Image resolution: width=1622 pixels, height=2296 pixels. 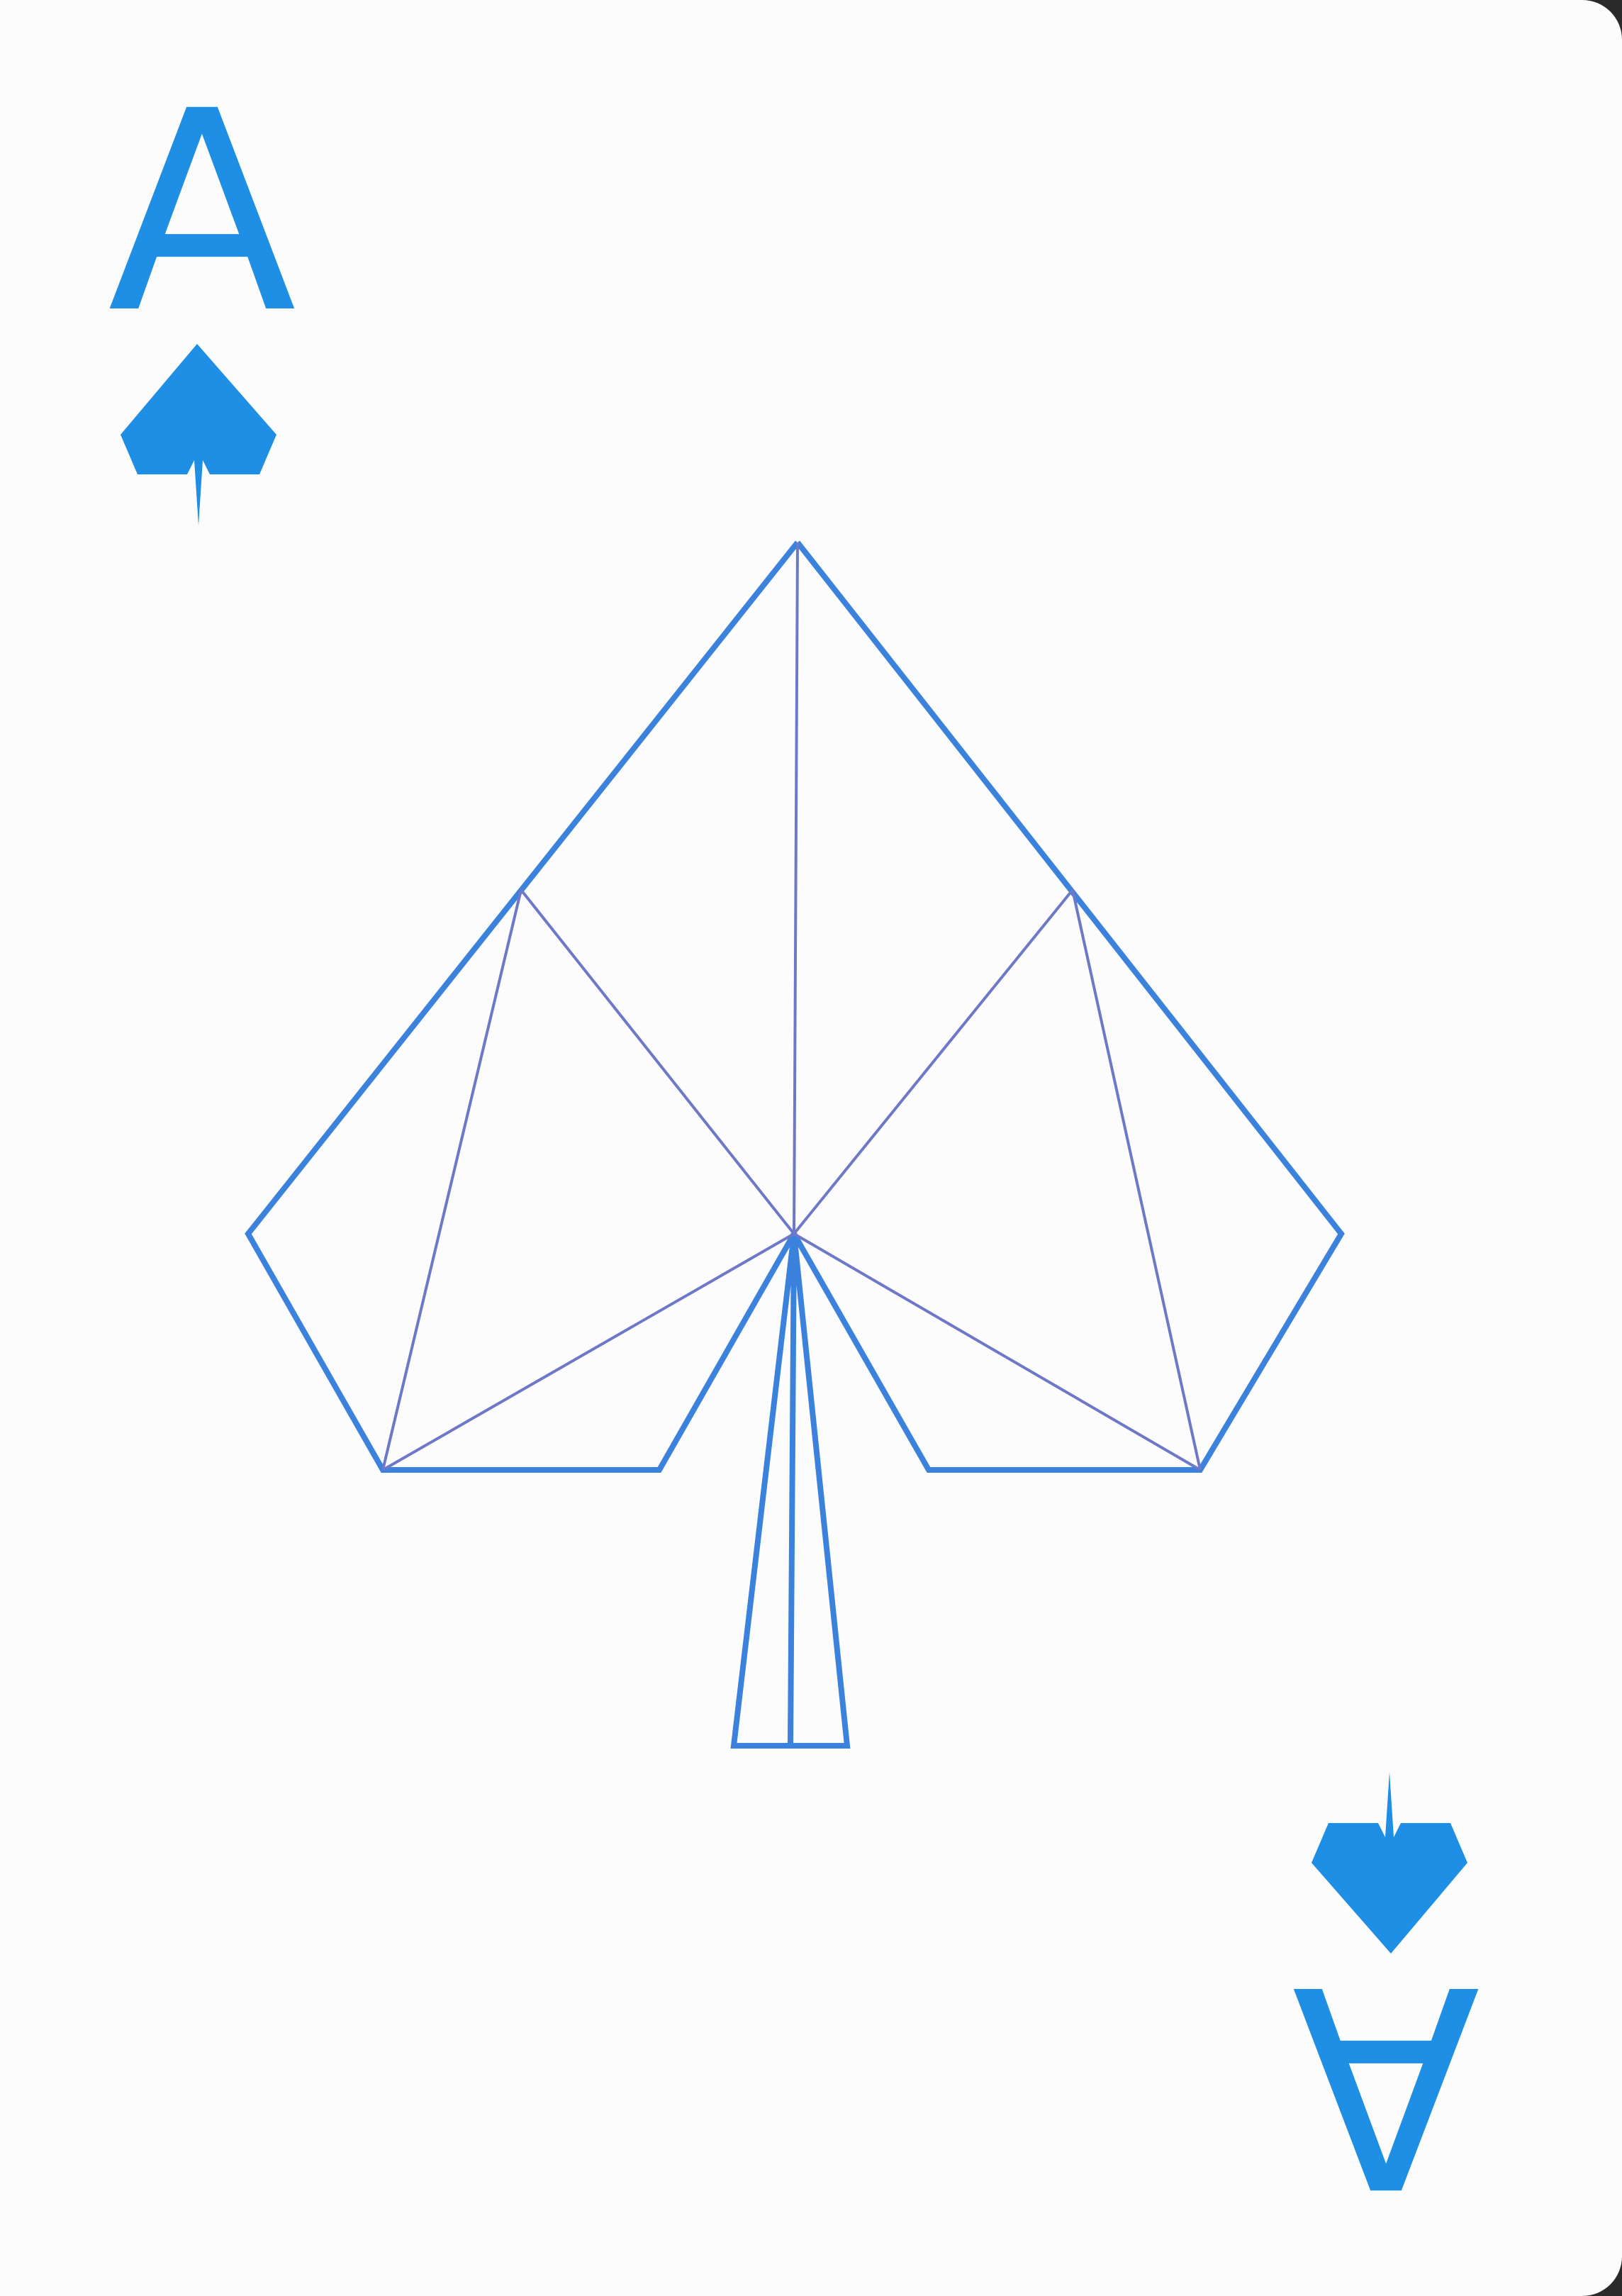 I want to click on corner-index-top-left: A, so click(x=198, y=295).